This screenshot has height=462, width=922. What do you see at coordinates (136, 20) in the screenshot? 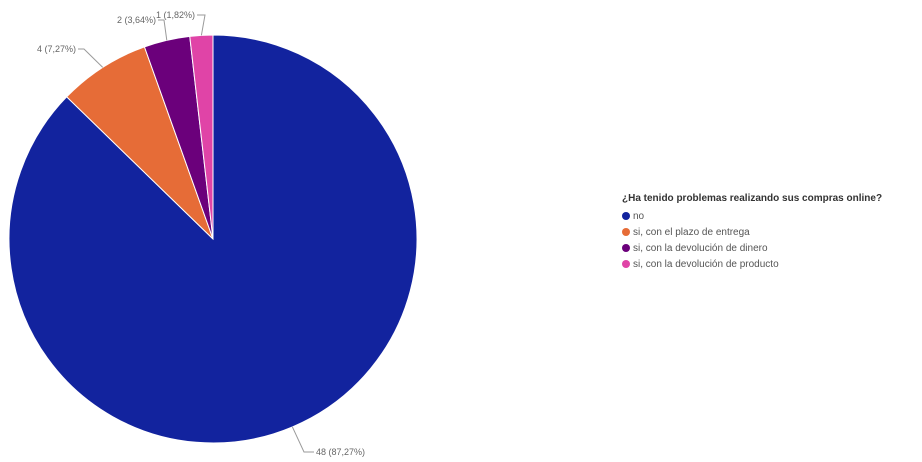
I see `data-label-3: 2 (3,64%)` at bounding box center [136, 20].